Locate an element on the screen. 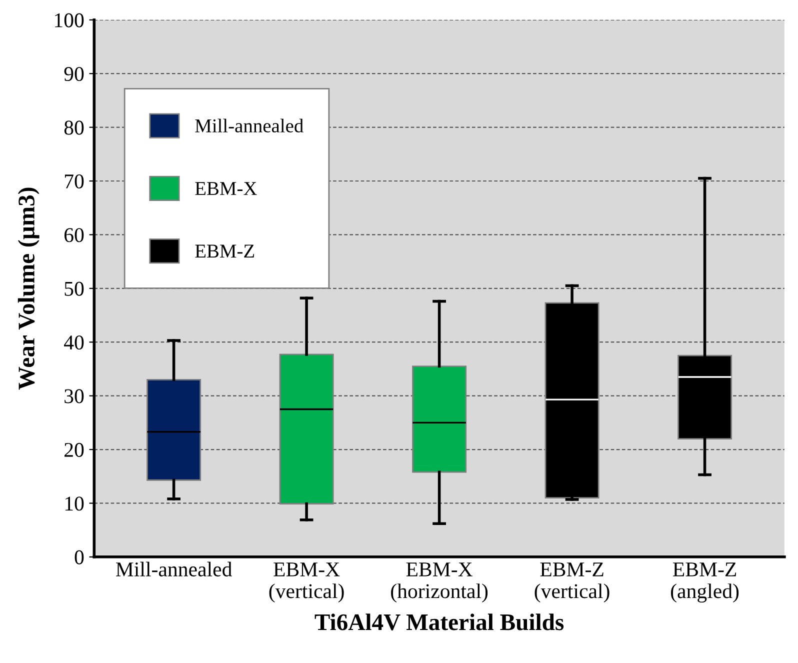 The image size is (798, 663). x-tick-label: EBM-X (vertical) is located at coordinates (306, 582).